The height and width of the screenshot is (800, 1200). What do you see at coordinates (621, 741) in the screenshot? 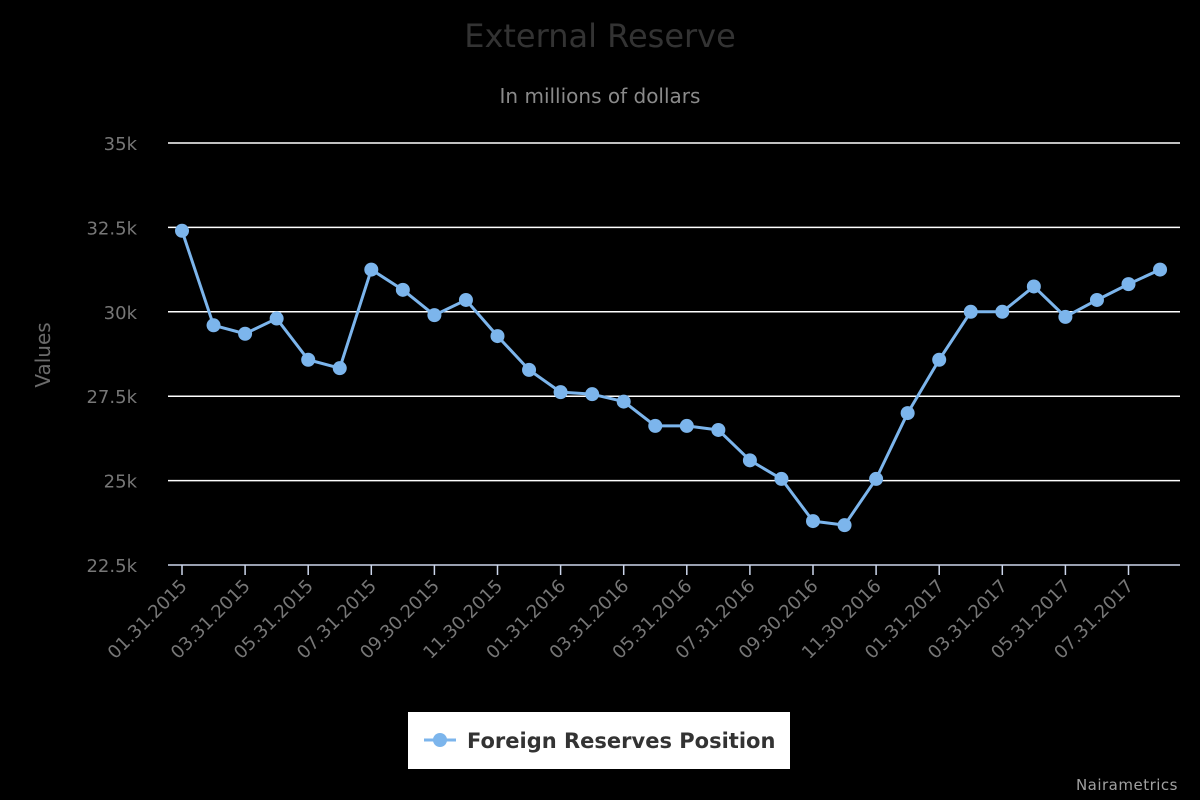
I see `legend-label: Foreign Reserves Position` at bounding box center [621, 741].